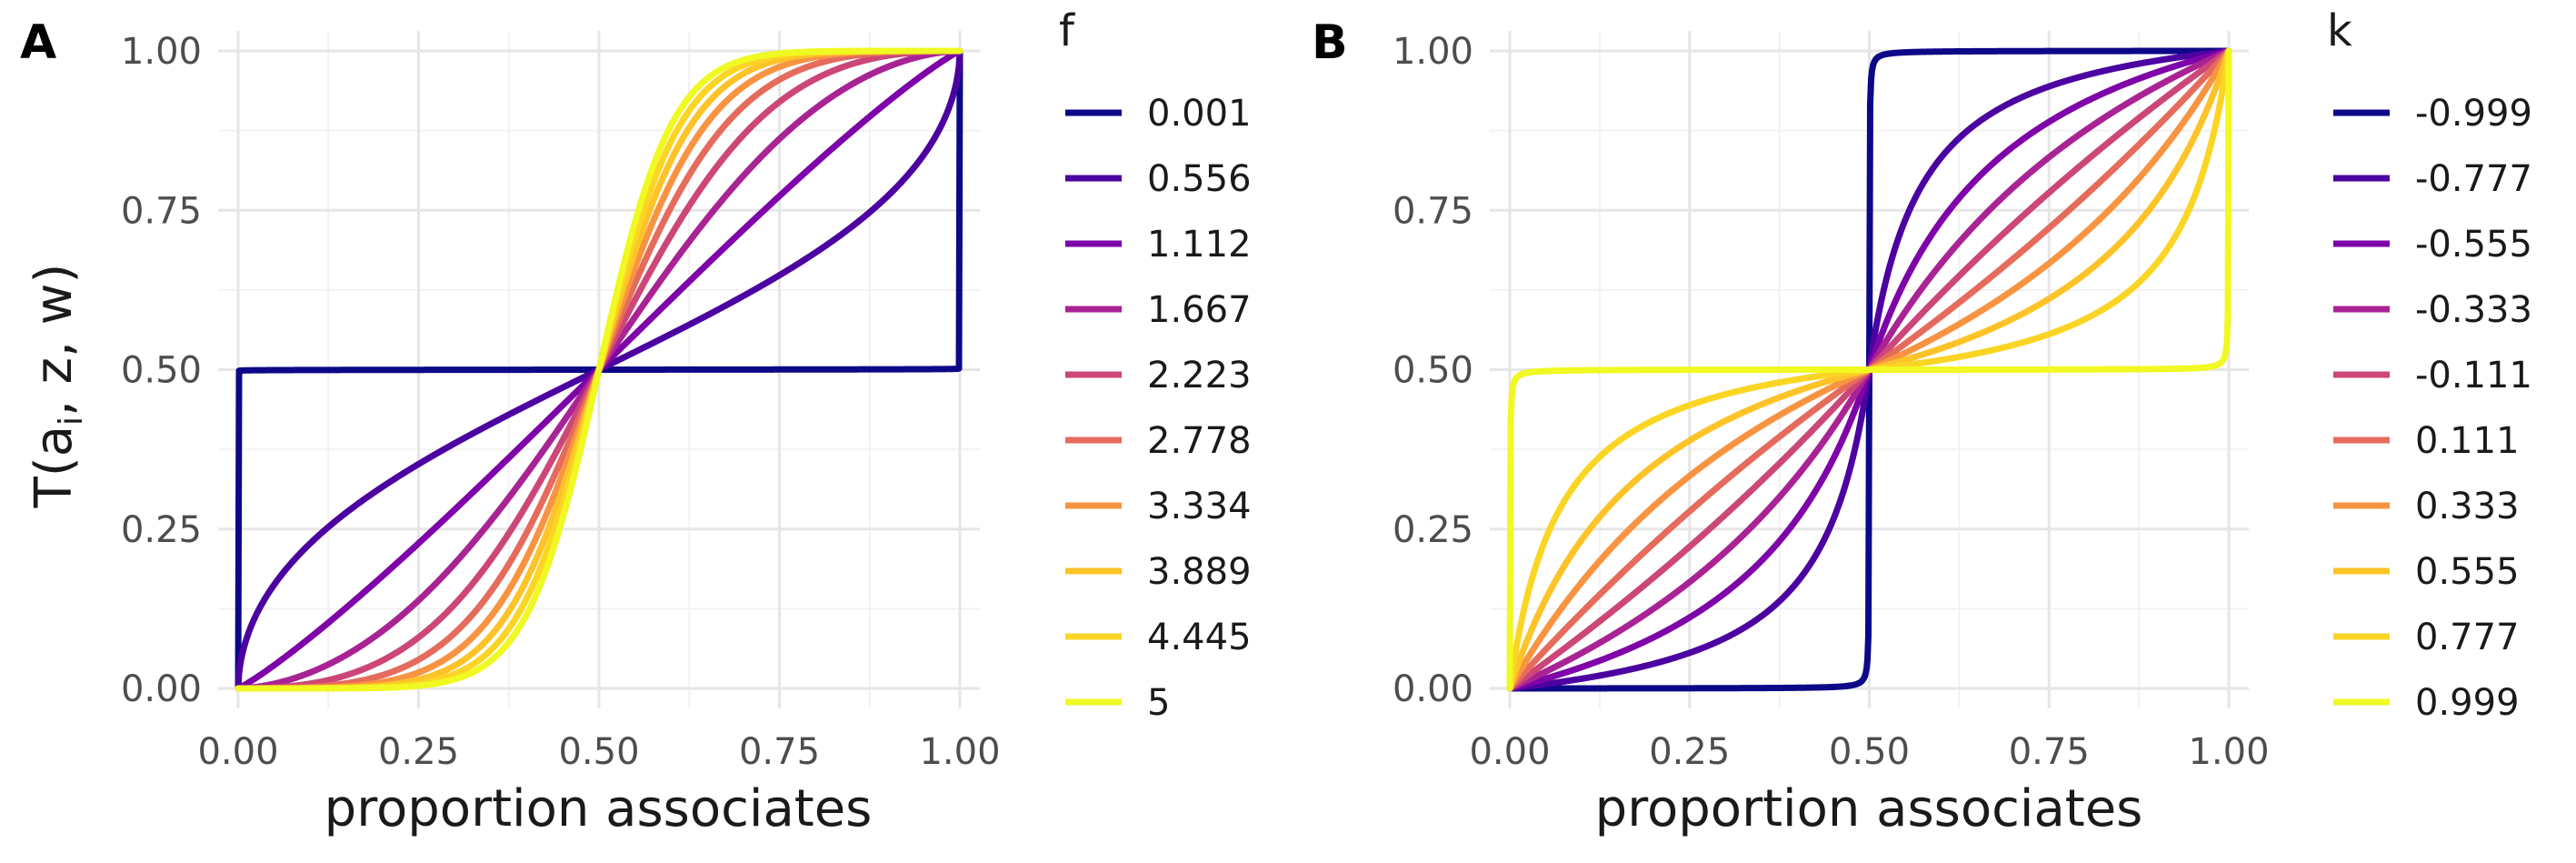 This screenshot has height=863, width=2576. What do you see at coordinates (2473, 114) in the screenshot?
I see `legend-label--0.999: -0.999` at bounding box center [2473, 114].